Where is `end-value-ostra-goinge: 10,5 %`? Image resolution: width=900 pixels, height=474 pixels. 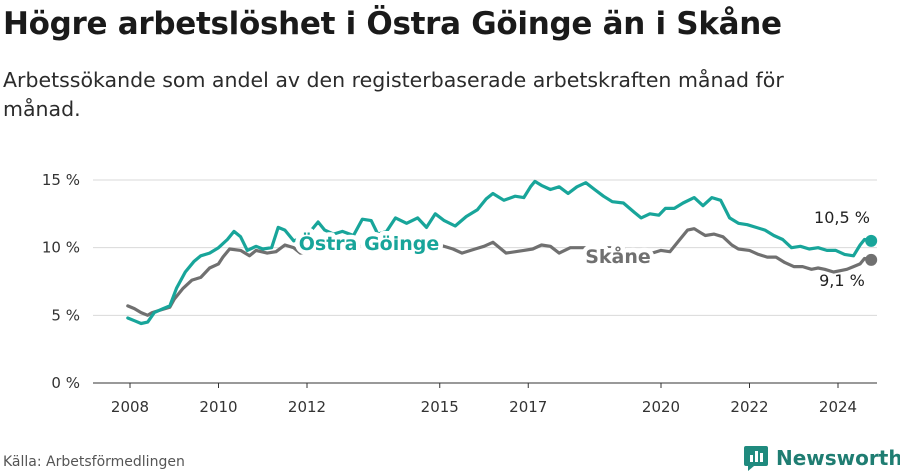 end-value-ostra-goinge: 10,5 % is located at coordinates (842, 217).